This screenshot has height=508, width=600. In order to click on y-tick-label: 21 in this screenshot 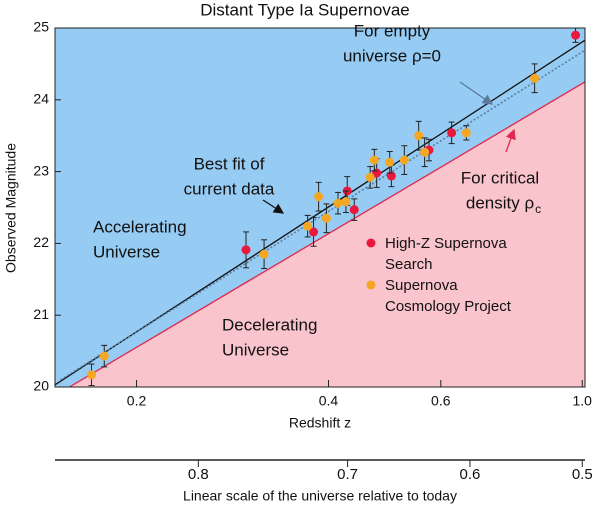, I will do `click(41, 314)`.